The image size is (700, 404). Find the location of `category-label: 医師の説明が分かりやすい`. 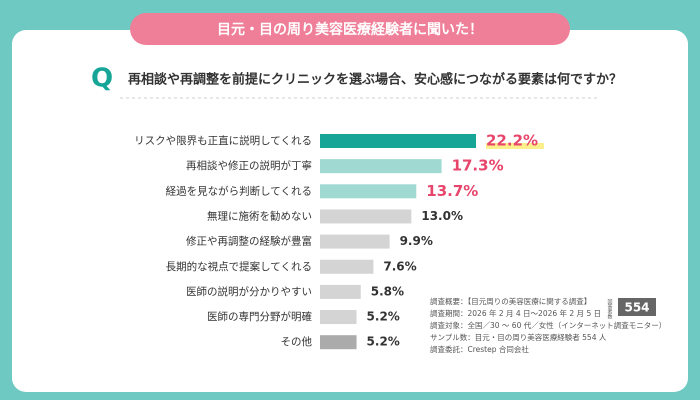

category-label: 医師の説明が分かりやすい is located at coordinates (249, 291).